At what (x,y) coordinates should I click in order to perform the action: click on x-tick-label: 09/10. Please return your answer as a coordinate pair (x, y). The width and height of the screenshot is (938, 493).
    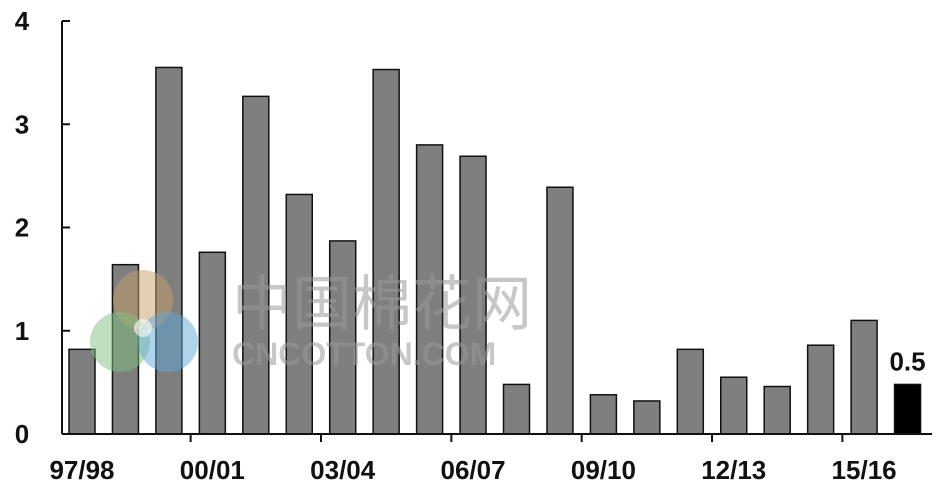
    Looking at the image, I should click on (603, 470).